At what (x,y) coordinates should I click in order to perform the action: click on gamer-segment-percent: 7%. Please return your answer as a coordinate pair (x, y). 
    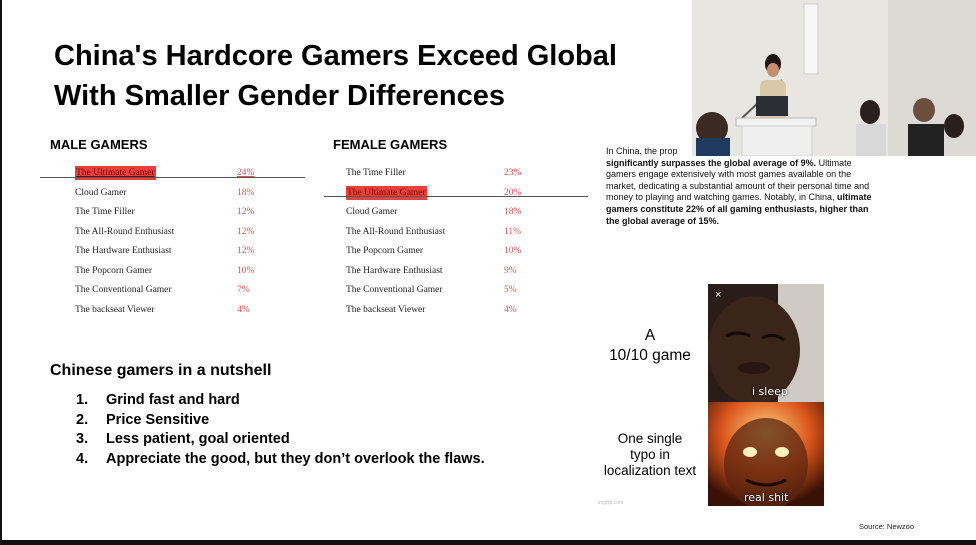
    Looking at the image, I should click on (243, 290).